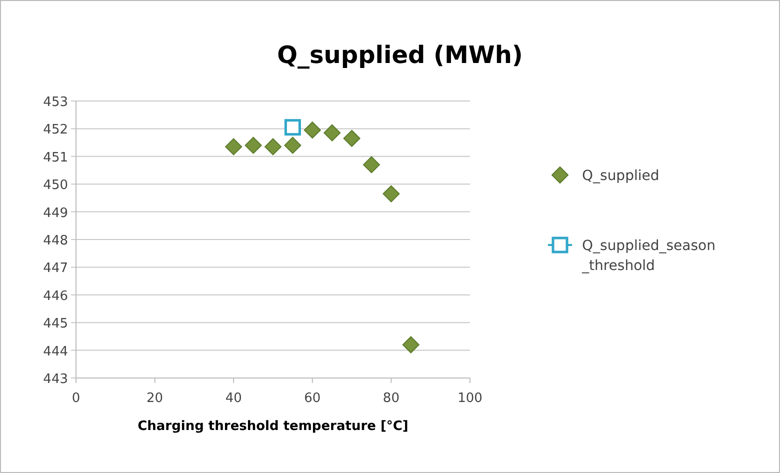 This screenshot has width=780, height=473. Describe the element at coordinates (233, 398) in the screenshot. I see `x-tick-label: 40` at that location.